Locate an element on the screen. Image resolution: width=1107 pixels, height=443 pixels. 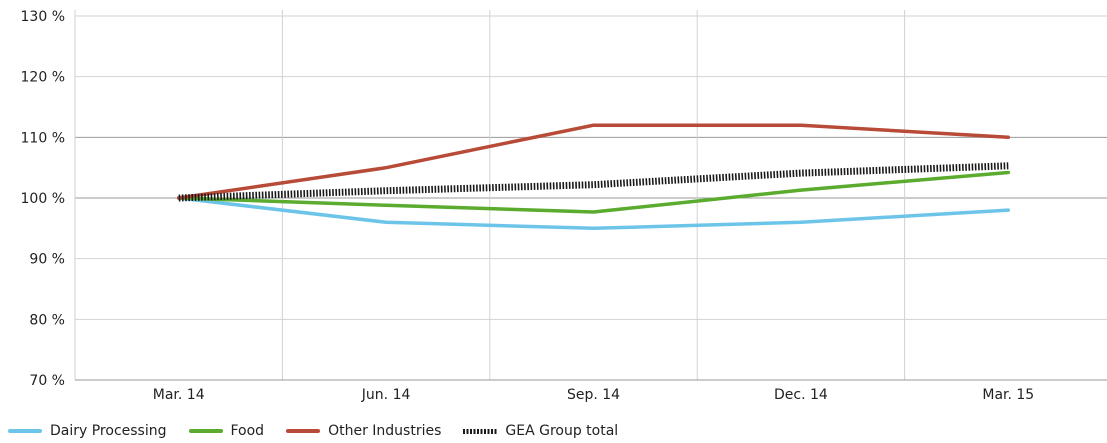
legend-label: Other Industries is located at coordinates (385, 431).